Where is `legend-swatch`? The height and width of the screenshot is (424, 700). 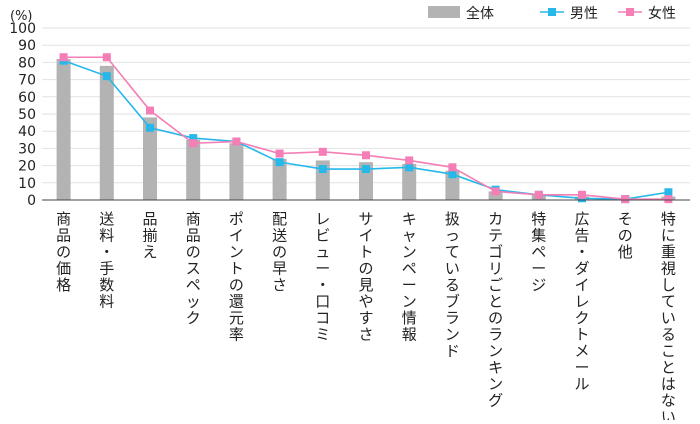
legend-swatch is located at coordinates (444, 12).